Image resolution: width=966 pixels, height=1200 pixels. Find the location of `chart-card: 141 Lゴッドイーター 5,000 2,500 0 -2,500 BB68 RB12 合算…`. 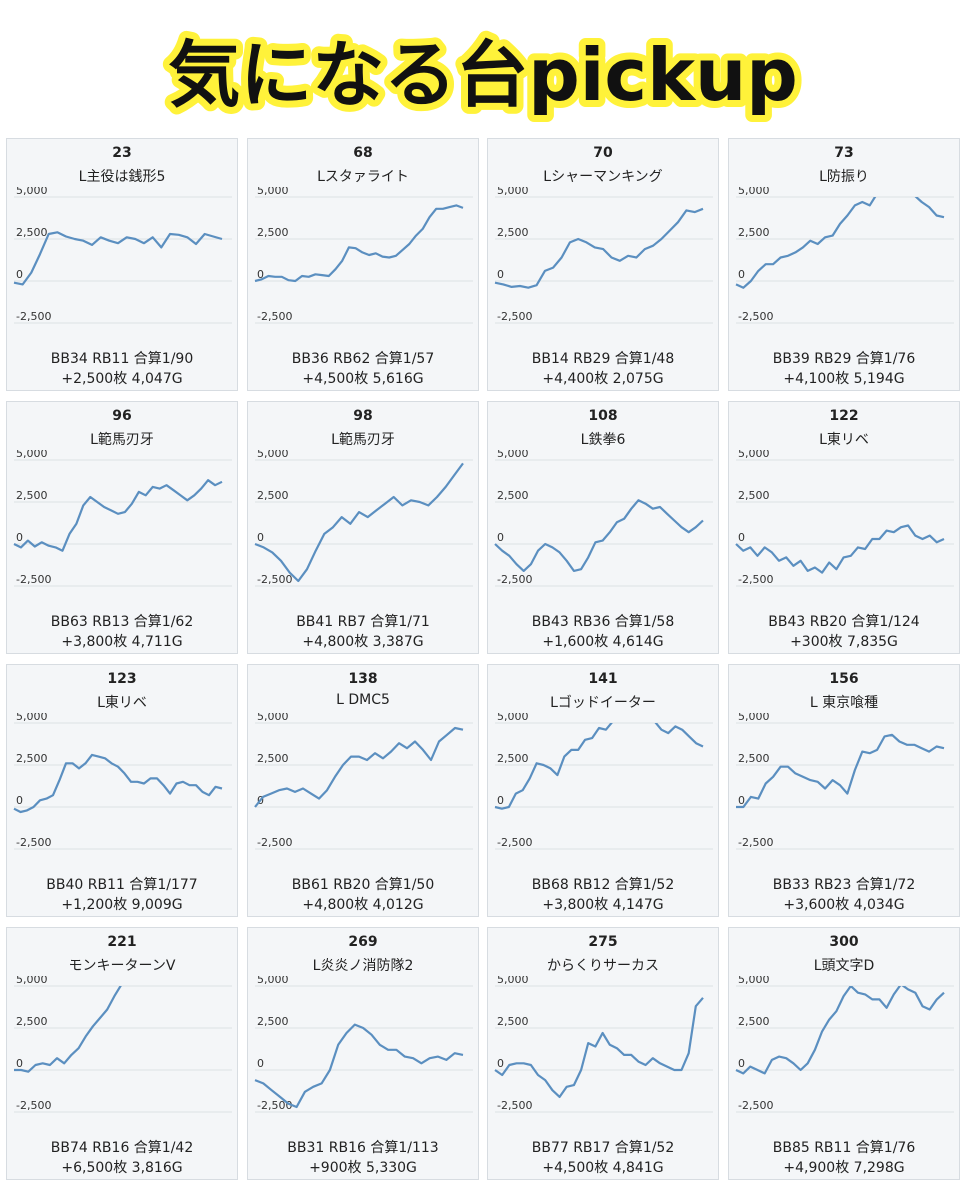

chart-card: 141 Lゴッドイーター 5,000 2,500 0 -2,500 BB68 RB12 合算… is located at coordinates (603, 790).